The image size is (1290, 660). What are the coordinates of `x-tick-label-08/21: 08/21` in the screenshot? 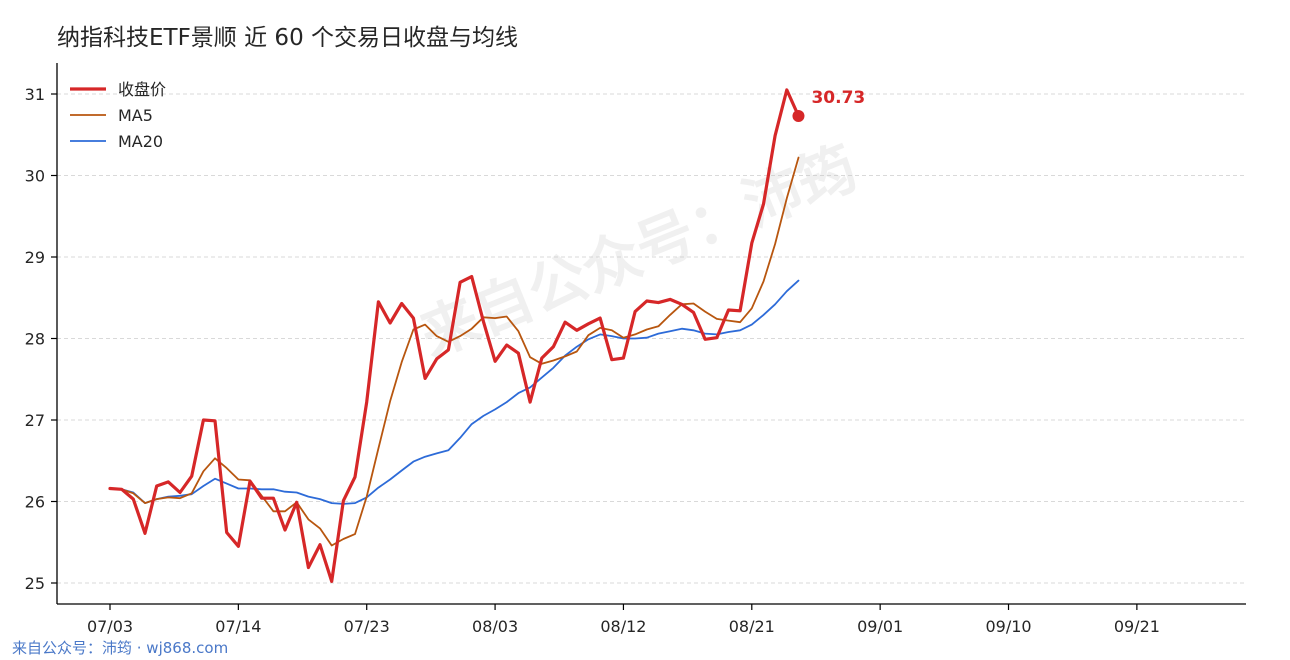 It's located at (752, 626).